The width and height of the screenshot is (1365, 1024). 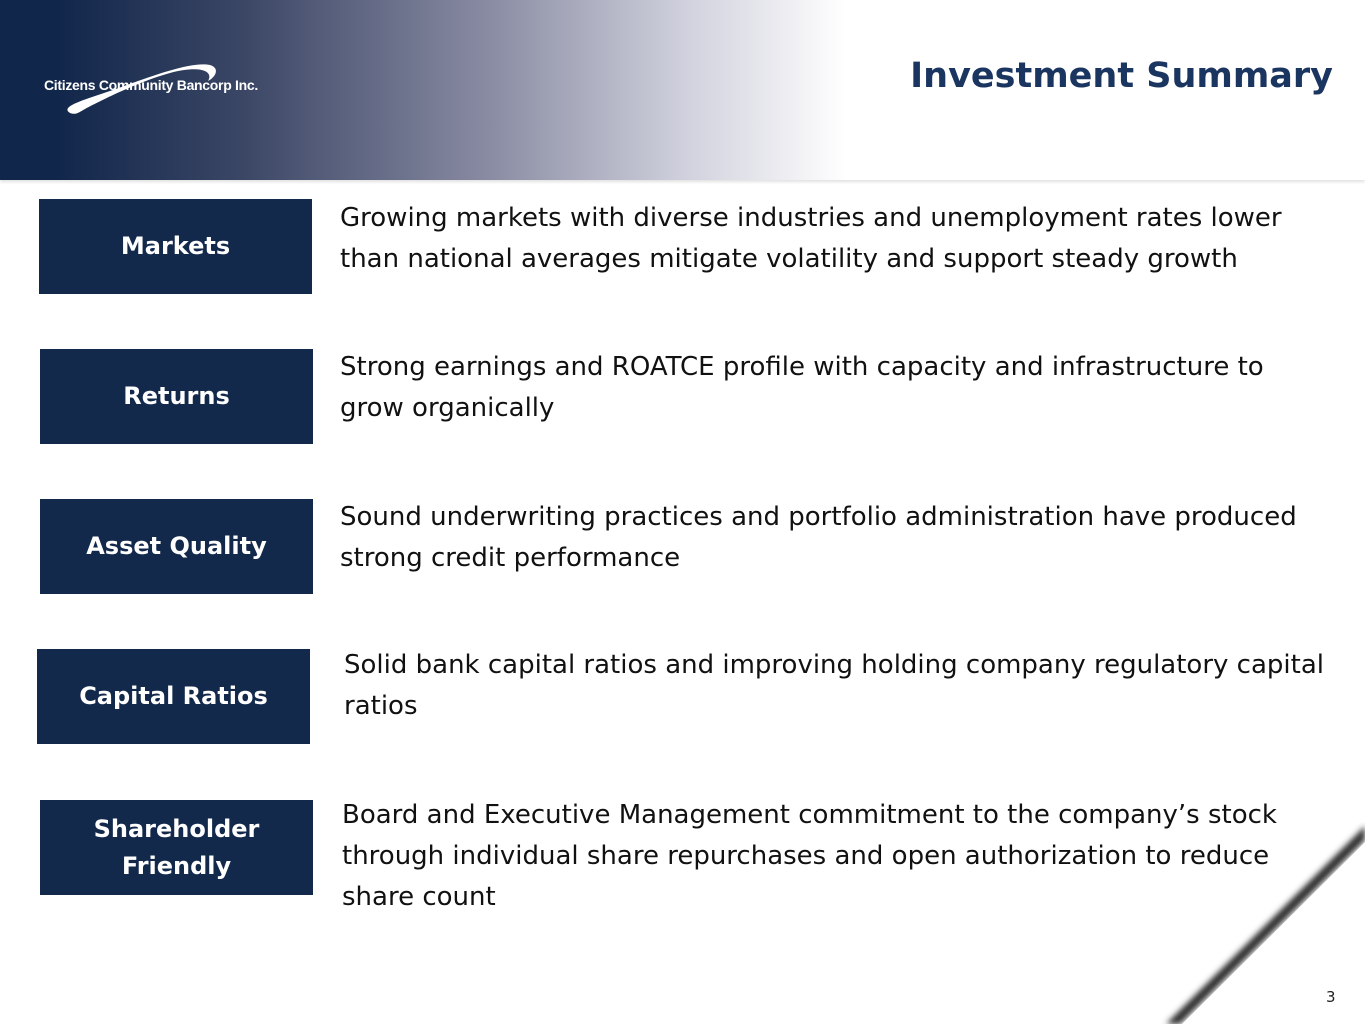 What do you see at coordinates (1121, 76) in the screenshot?
I see `page-title: Investment Summary` at bounding box center [1121, 76].